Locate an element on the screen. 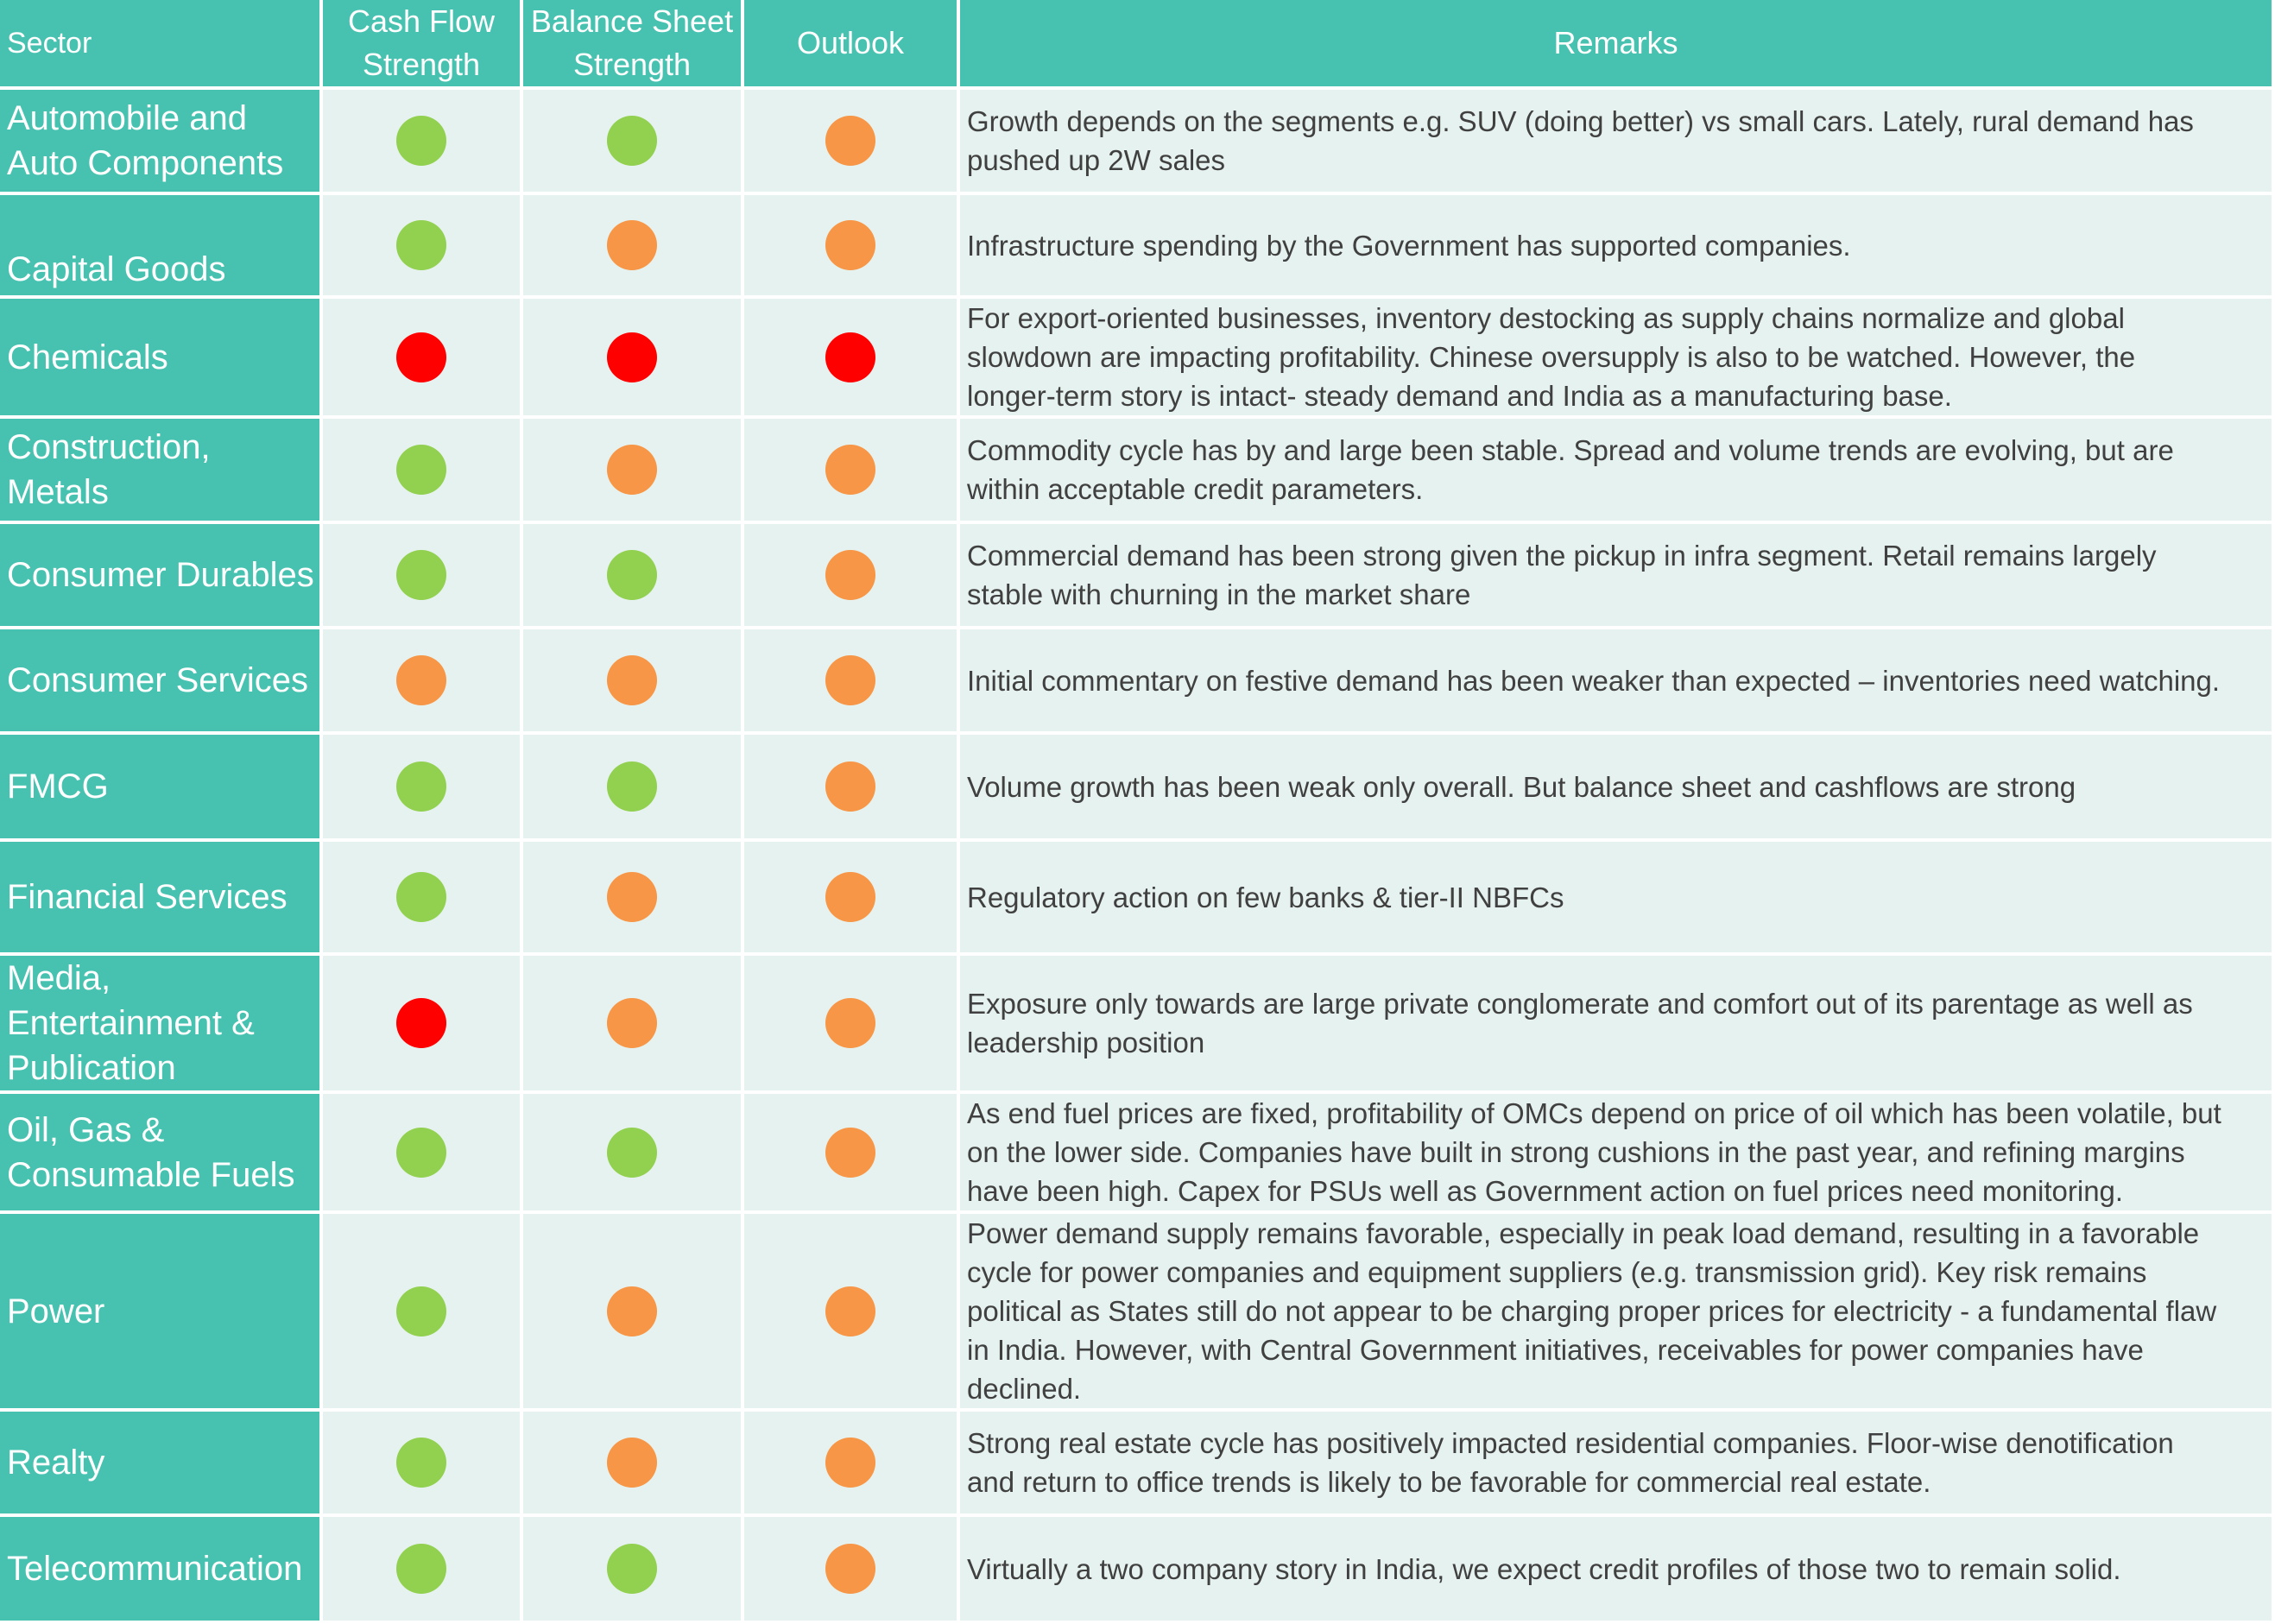 The width and height of the screenshot is (2275, 1624). sector-name: Consumer Durables is located at coordinates (161, 576).